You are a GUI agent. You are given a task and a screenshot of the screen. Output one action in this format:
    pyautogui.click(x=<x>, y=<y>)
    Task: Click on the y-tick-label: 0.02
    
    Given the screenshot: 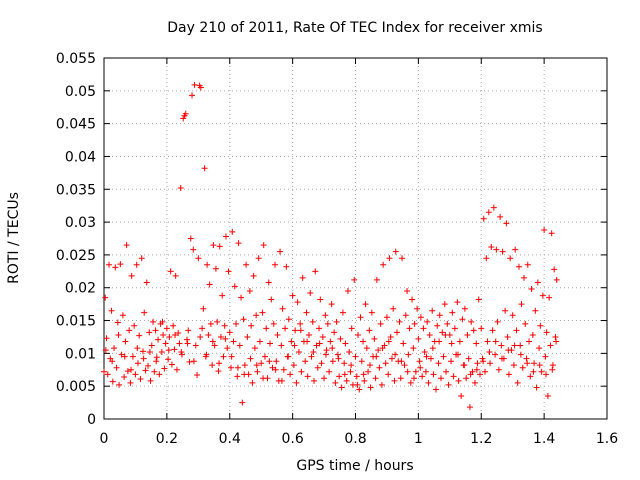 What is the action you would take?
    pyautogui.click(x=80, y=289)
    